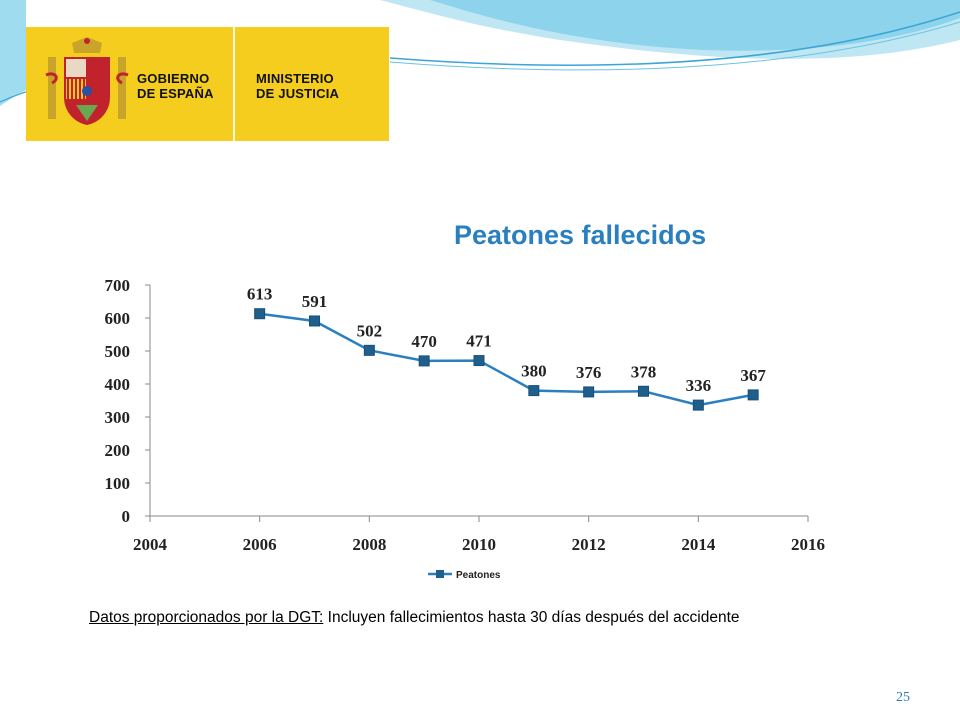  Describe the element at coordinates (260, 294) in the screenshot. I see `data-label: 613` at that location.